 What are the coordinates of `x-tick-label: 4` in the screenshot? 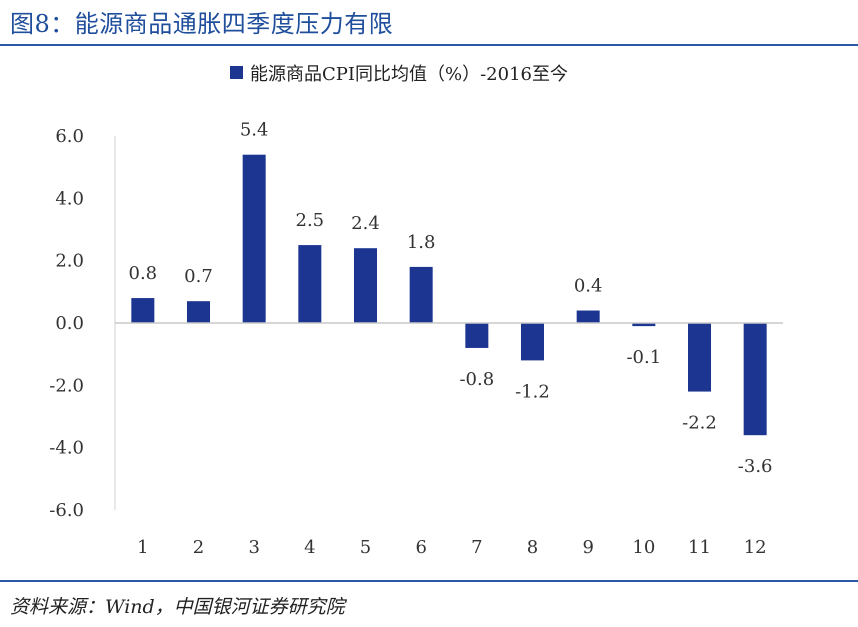 It's located at (309, 547).